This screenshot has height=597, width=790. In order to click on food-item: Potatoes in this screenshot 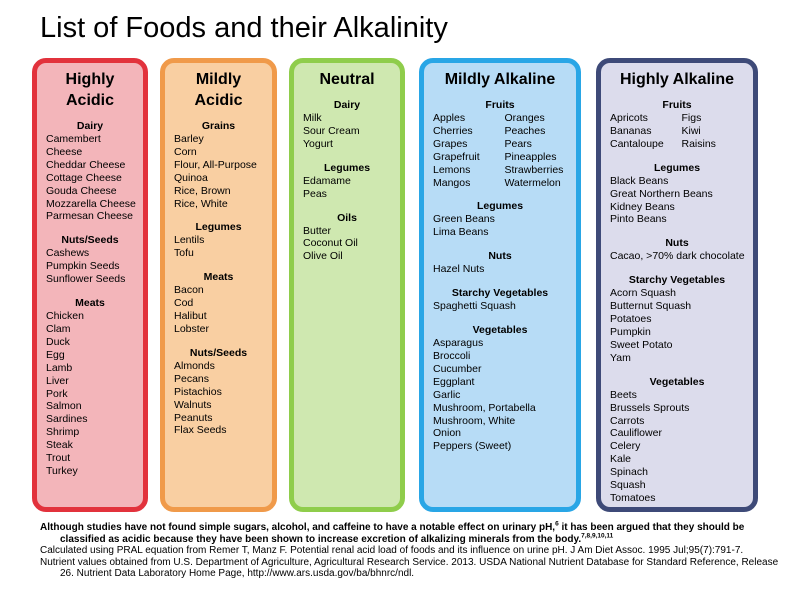, I will do `click(631, 319)`.